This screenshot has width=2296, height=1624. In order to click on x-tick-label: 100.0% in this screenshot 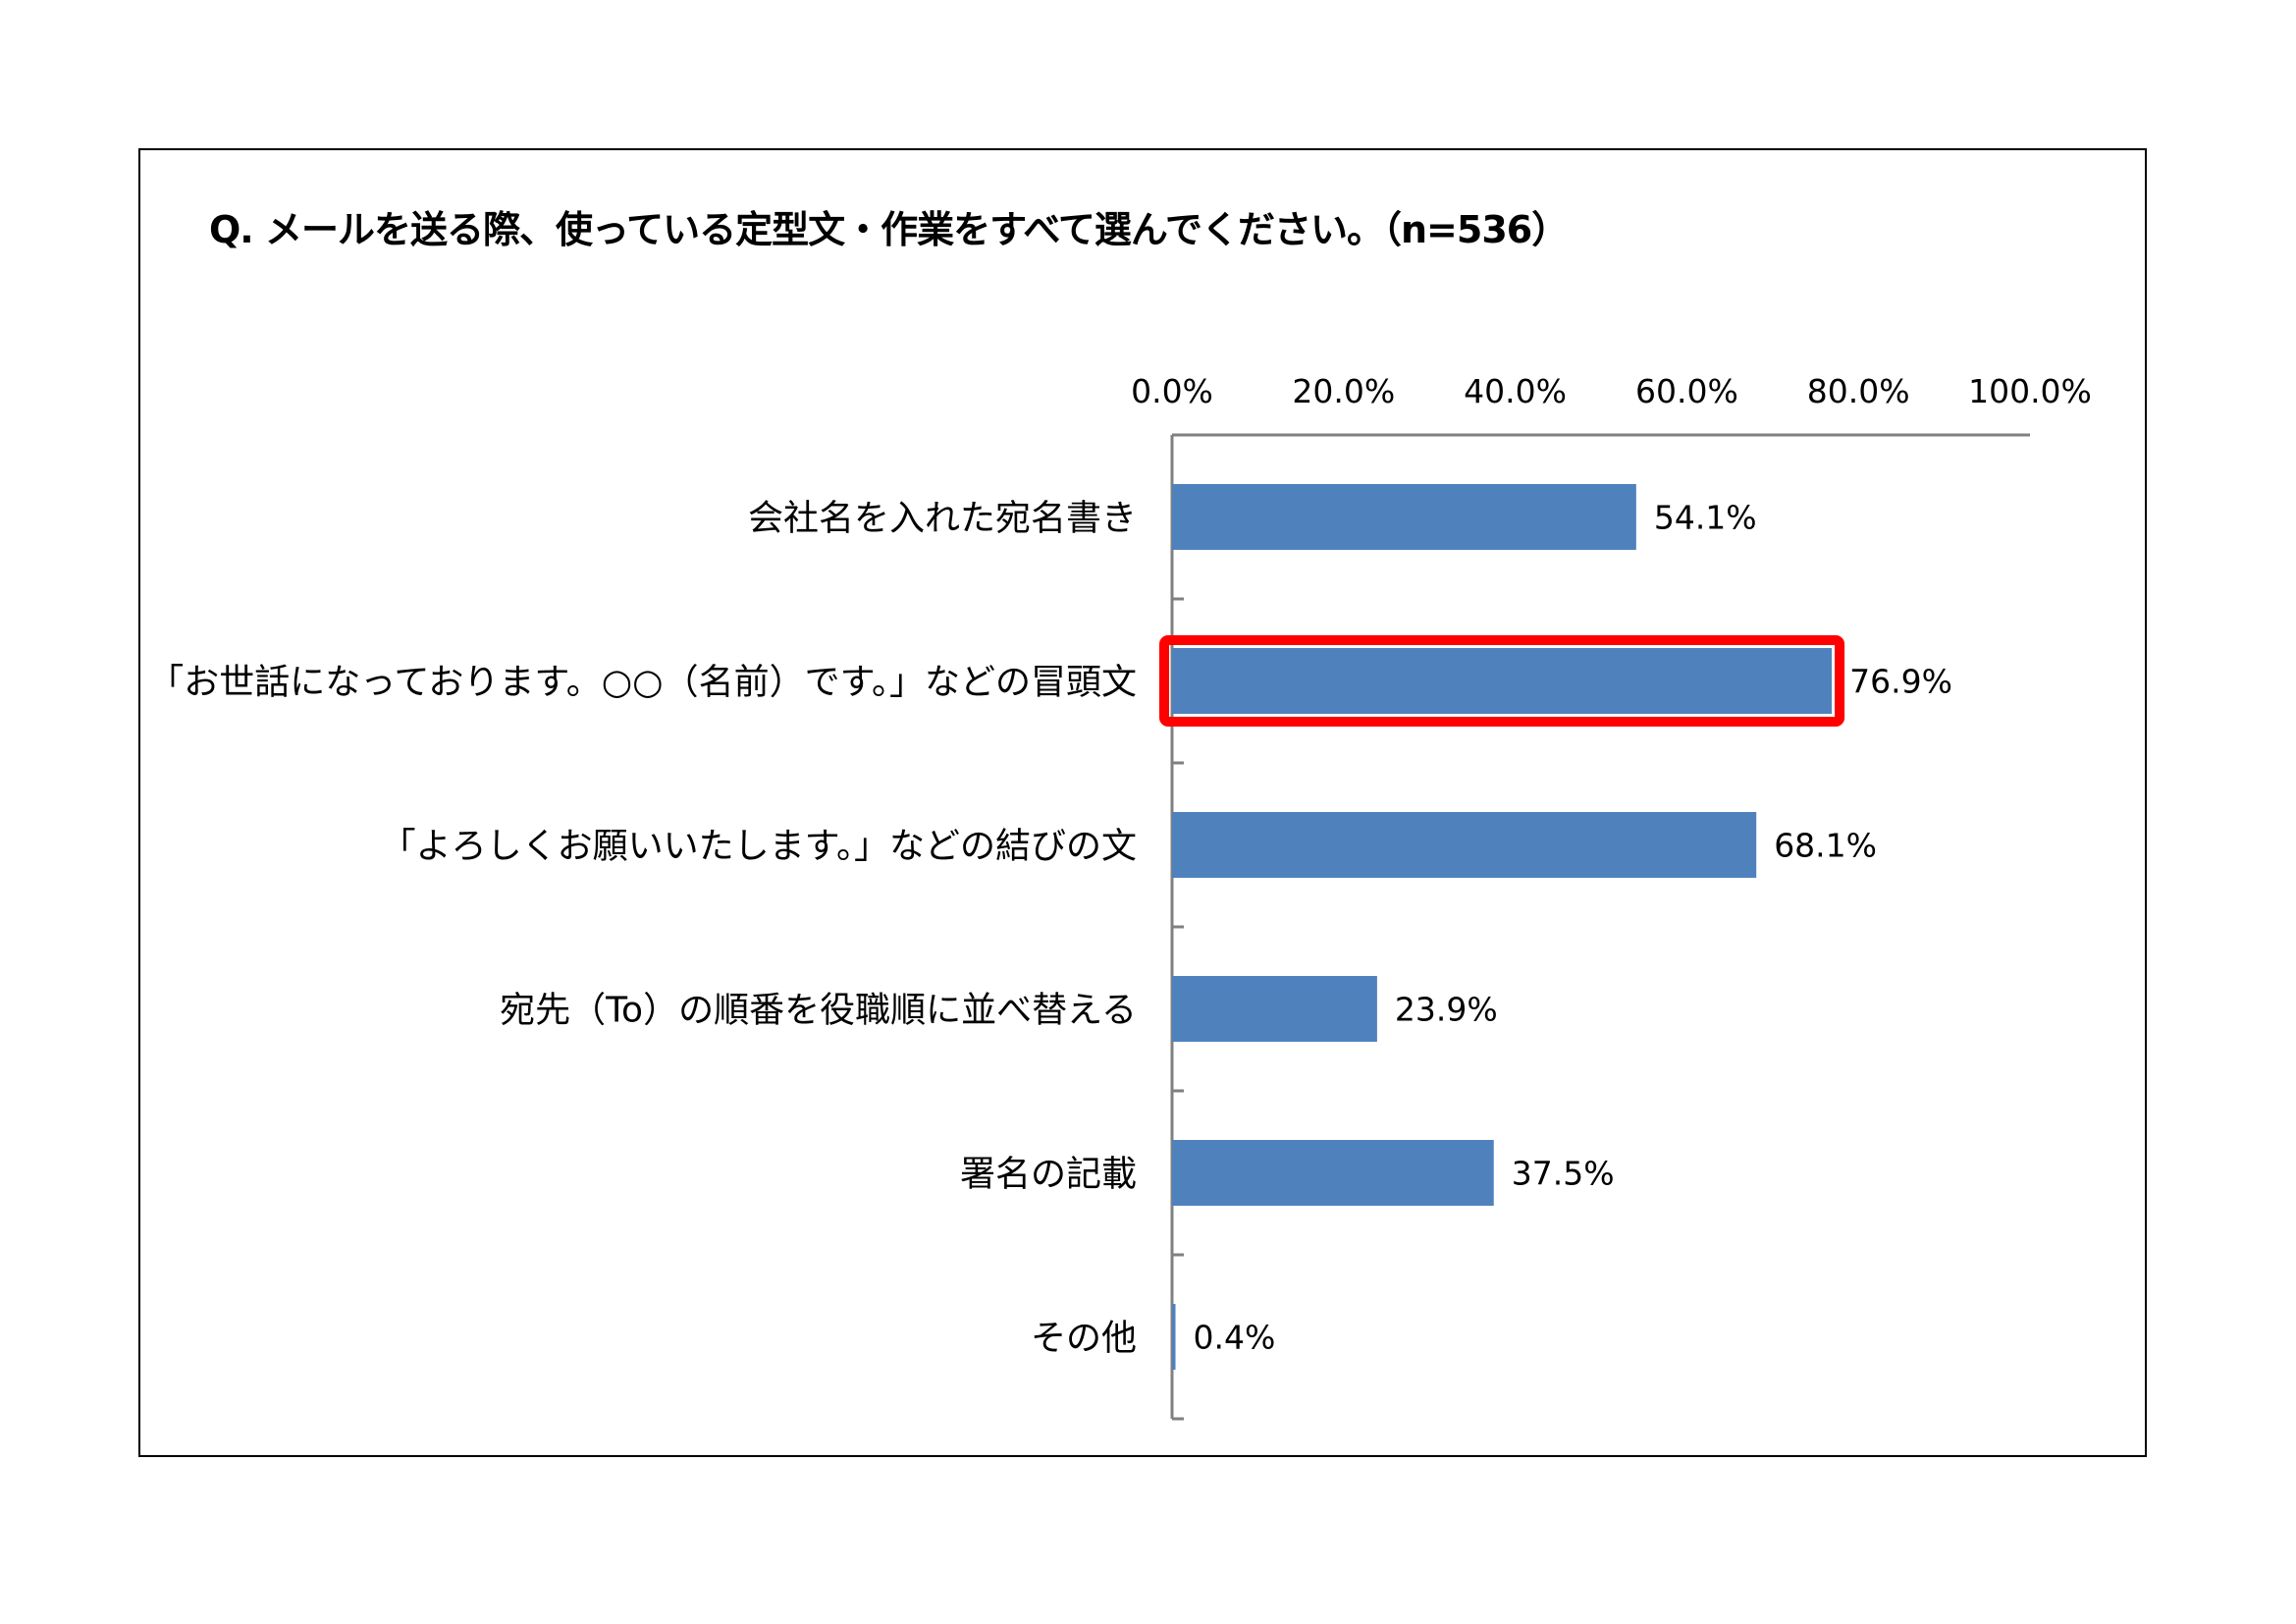, I will do `click(2030, 391)`.